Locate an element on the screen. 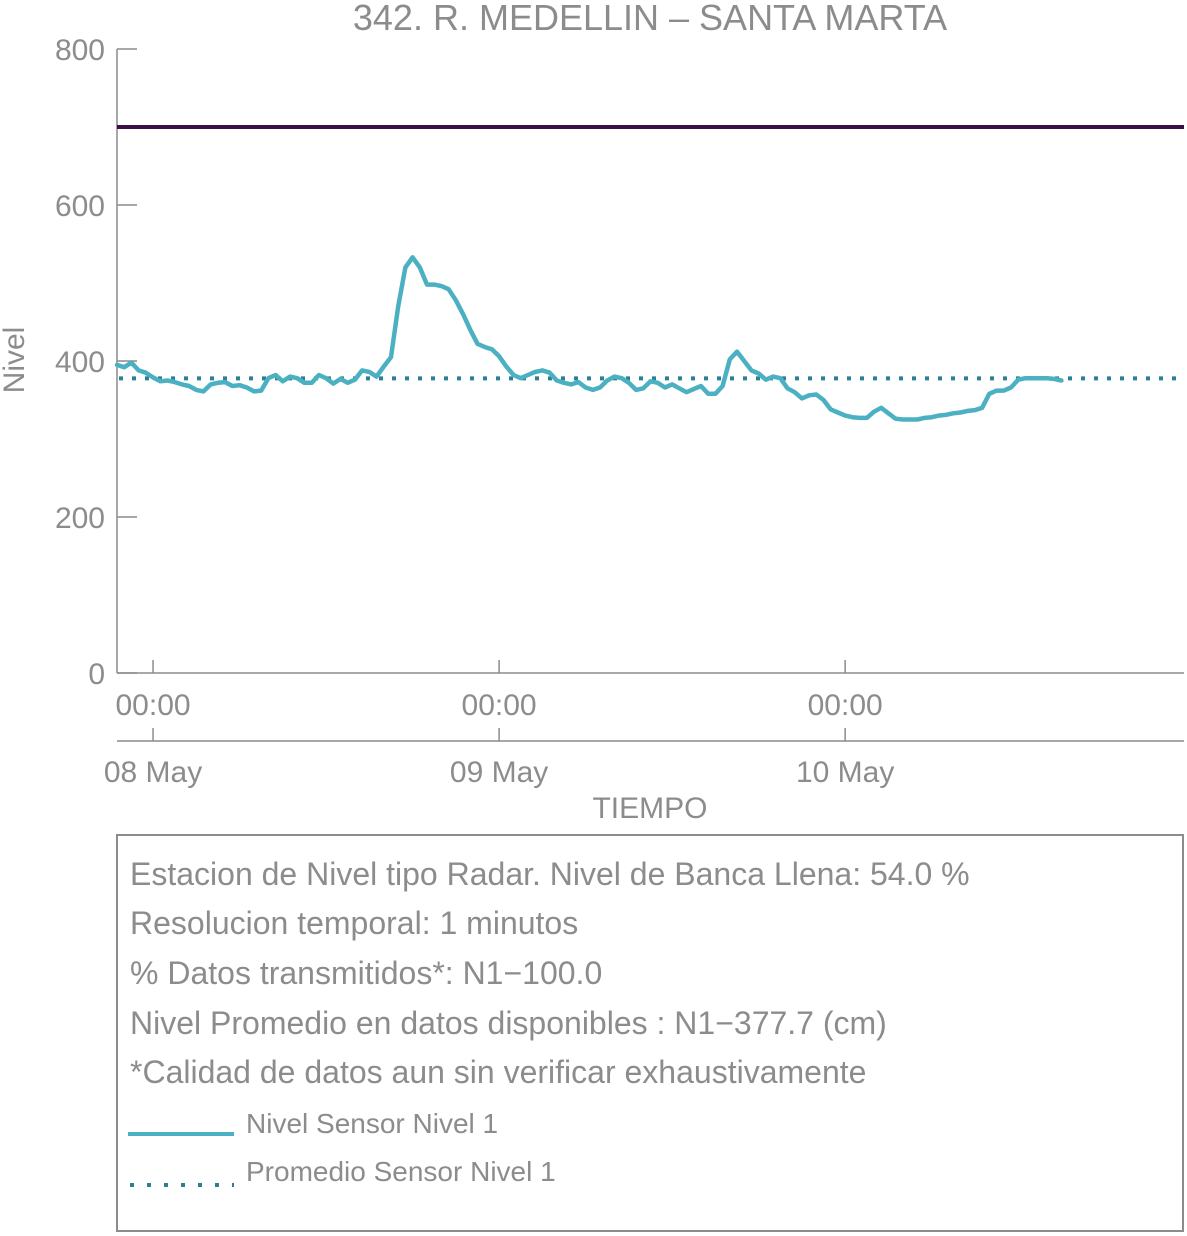  info-resolution: Resolucion temporal: 1 minutos is located at coordinates (354, 923).